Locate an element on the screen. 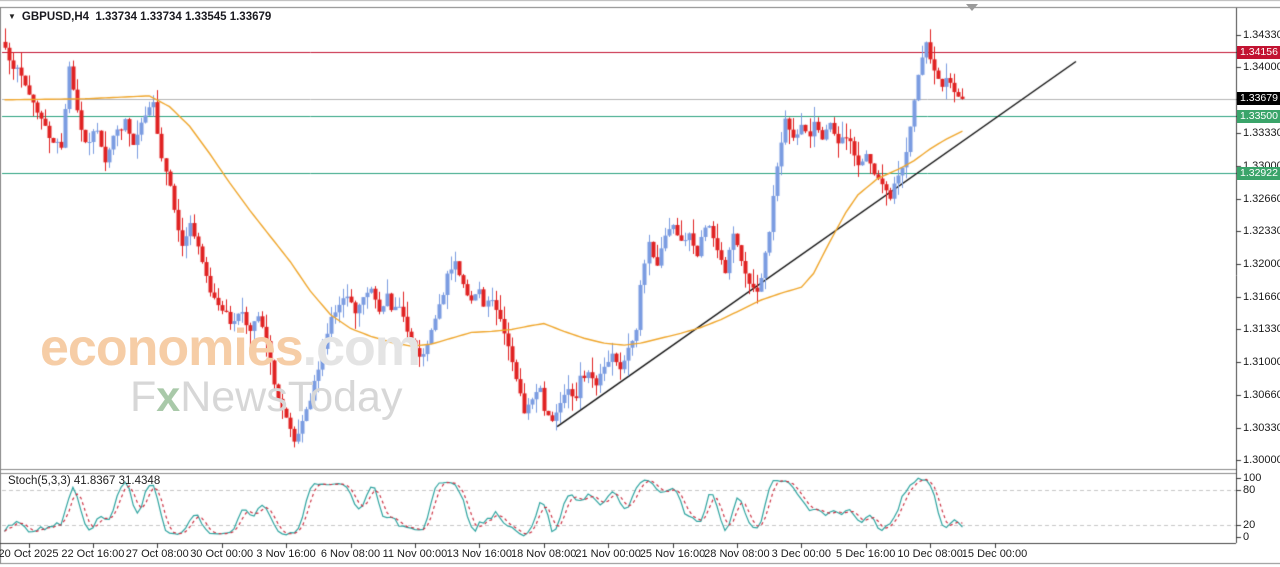 The height and width of the screenshot is (567, 1280). symbol-period-label: GBPUSD,H4 is located at coordinates (55, 17).